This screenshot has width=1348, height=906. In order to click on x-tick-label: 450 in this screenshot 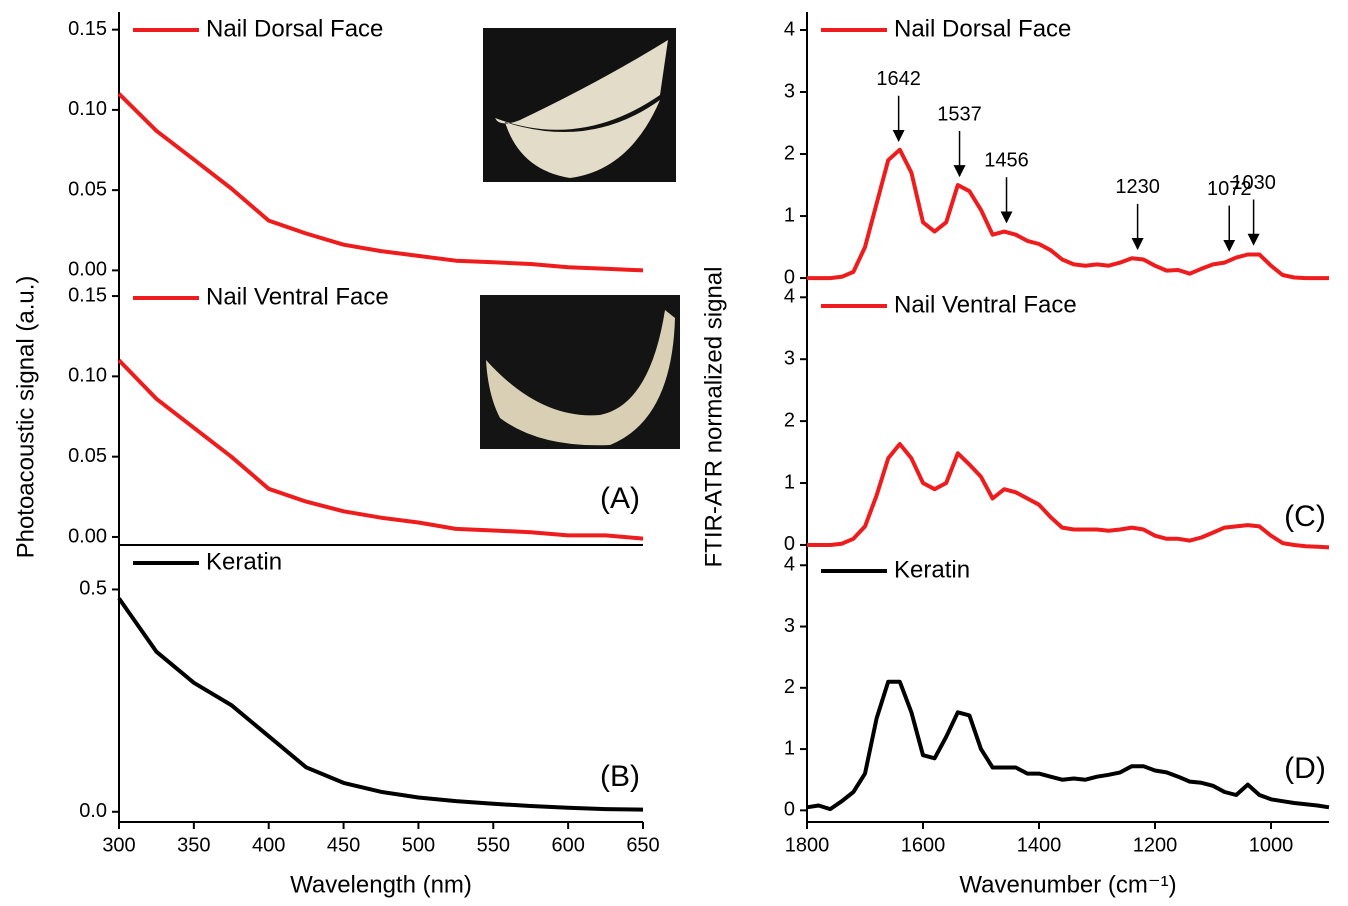, I will do `click(343, 845)`.